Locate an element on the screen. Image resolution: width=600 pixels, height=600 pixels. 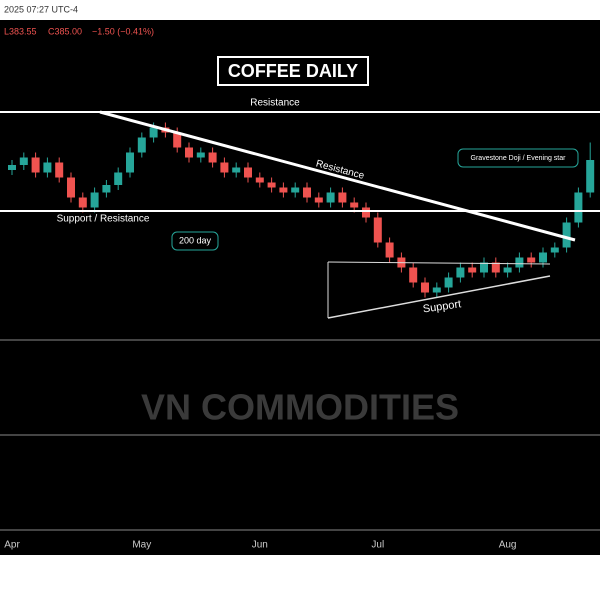
x-tick-label: Apr is located at coordinates (12, 545).